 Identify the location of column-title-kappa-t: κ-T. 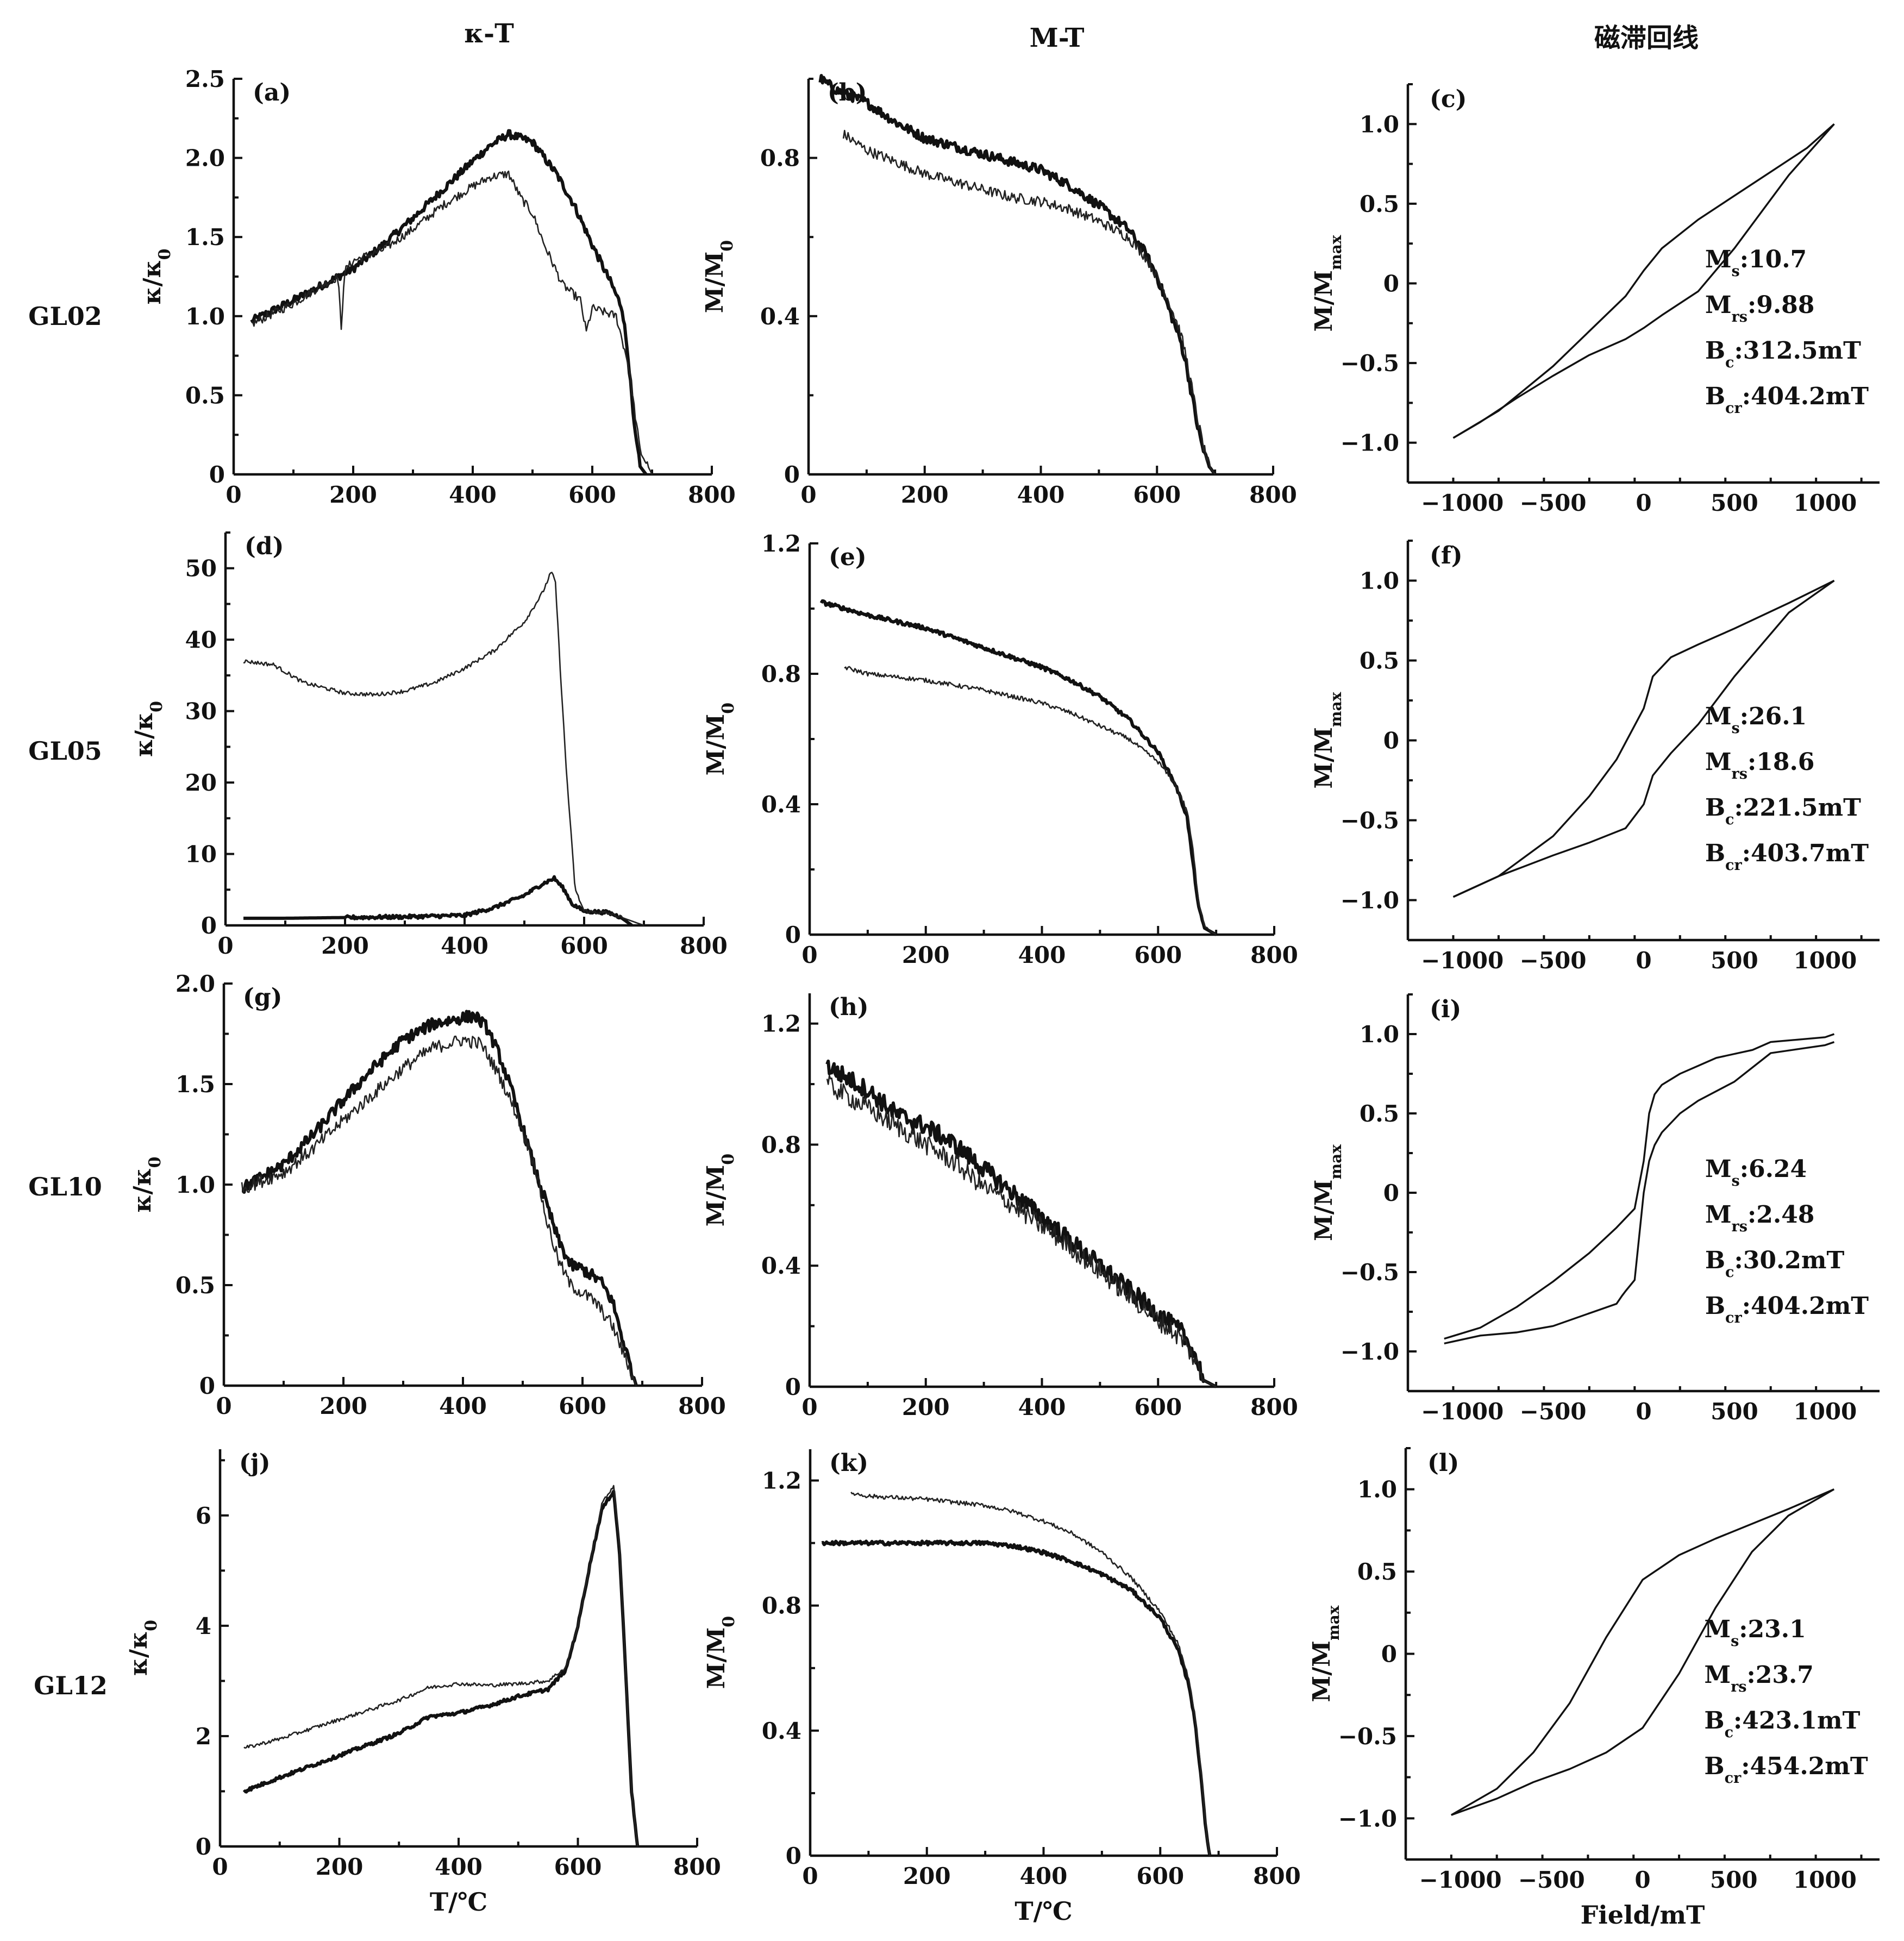
(489, 33).